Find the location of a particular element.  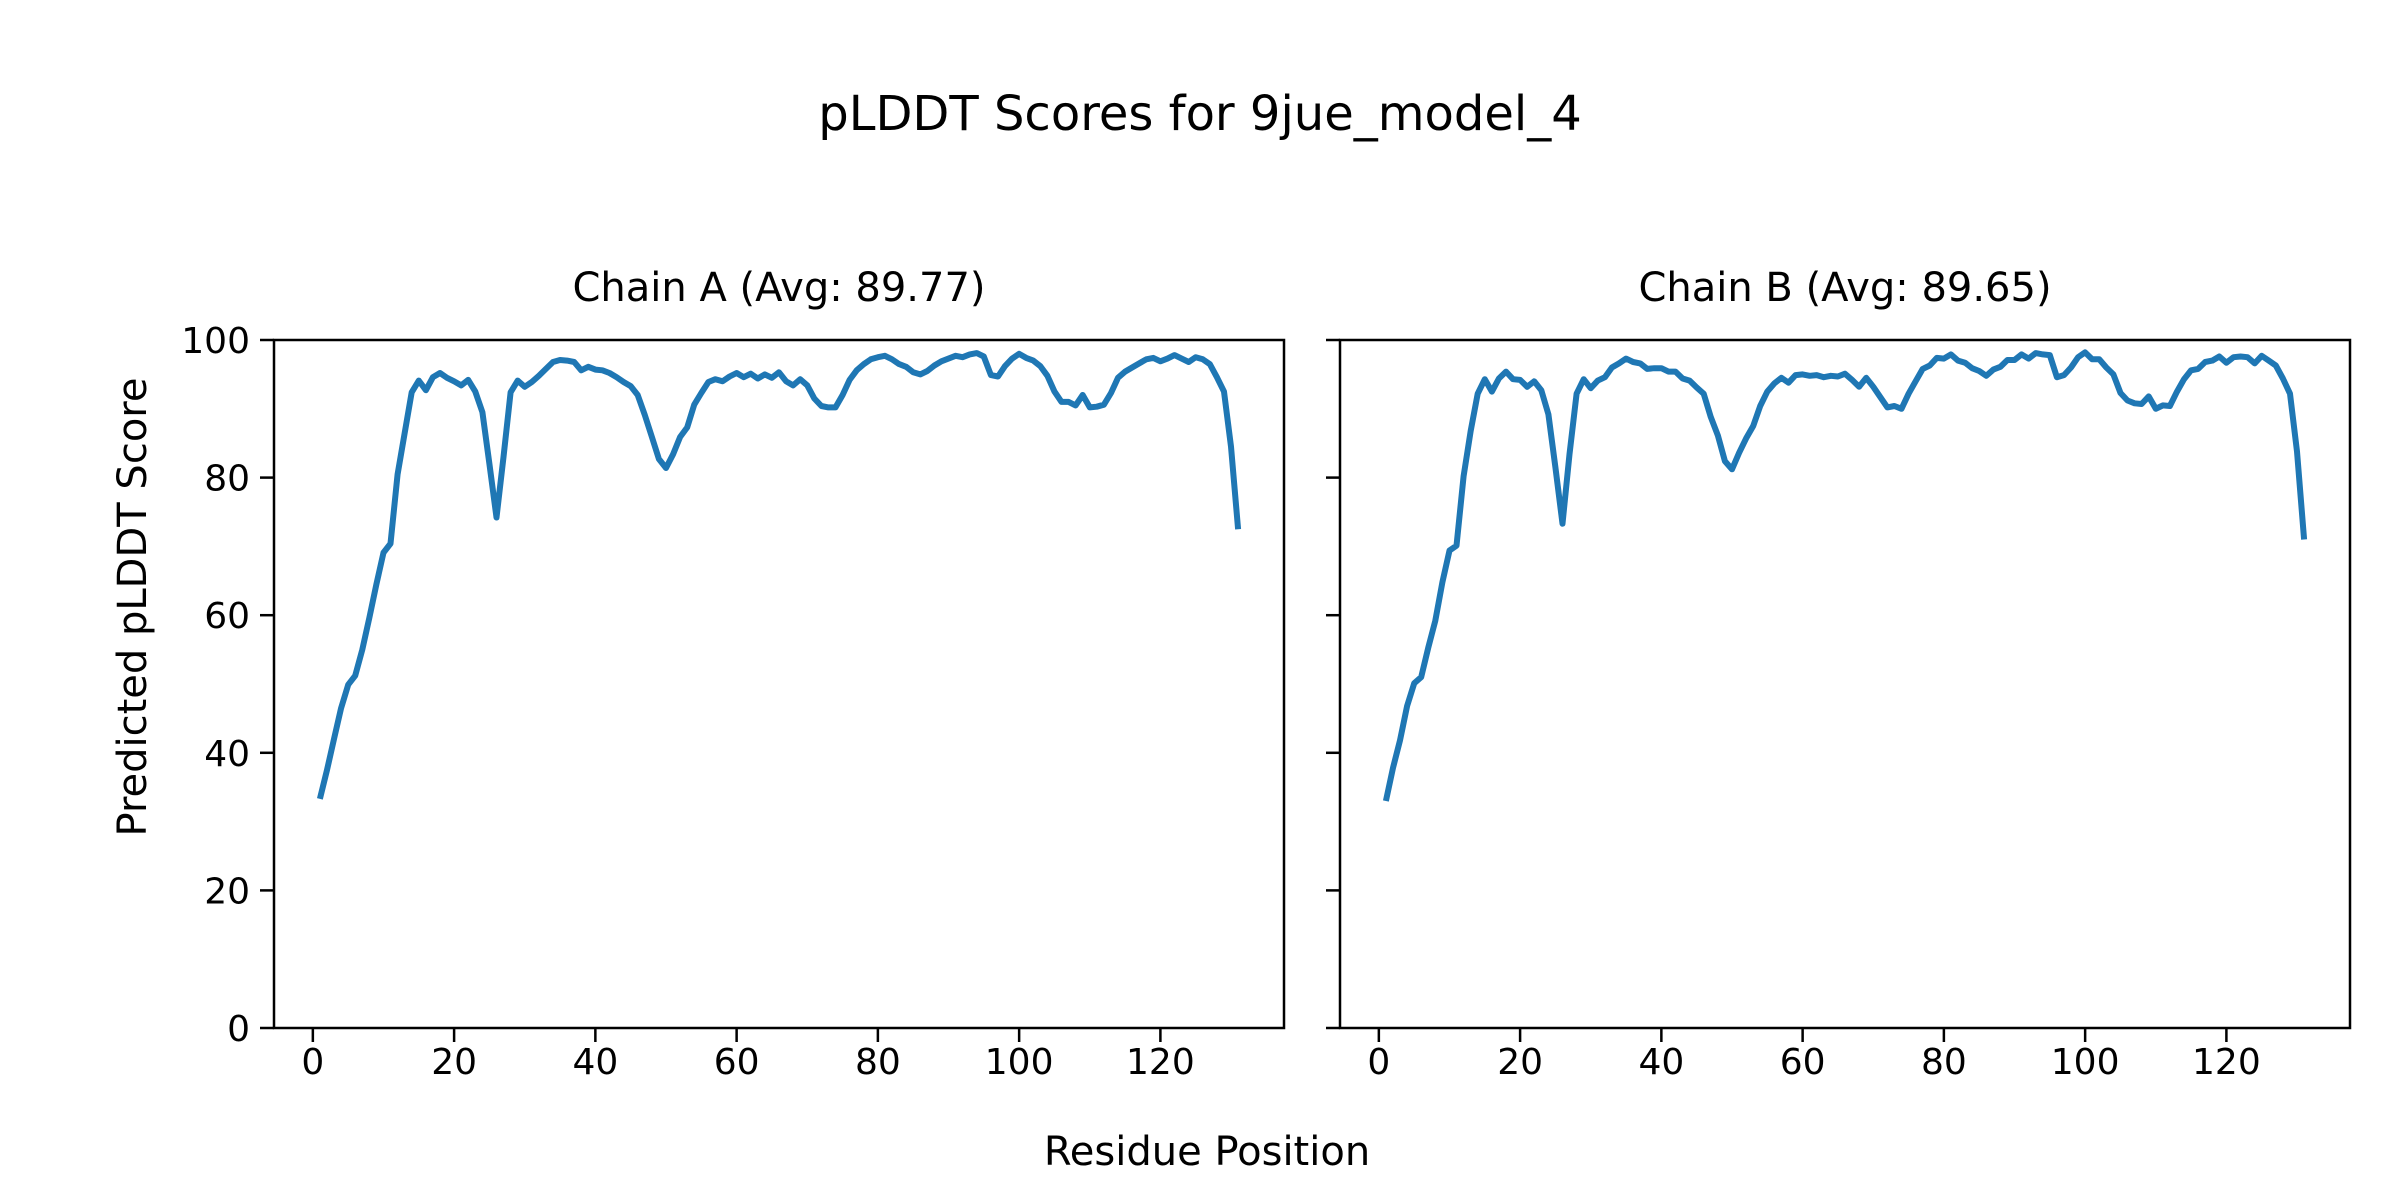

y-tick-label: 20 is located at coordinates (227, 891).